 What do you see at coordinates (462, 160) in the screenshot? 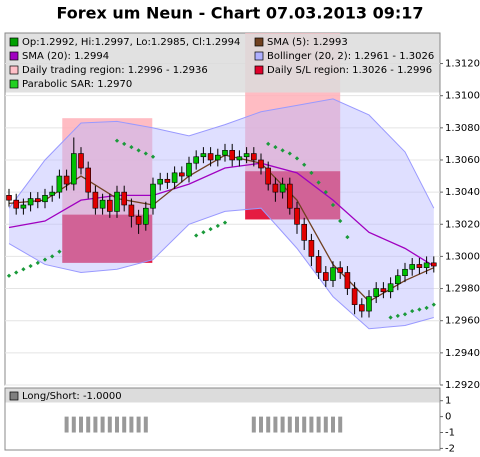
I see `y-tick-label: 1.3060` at bounding box center [462, 160].